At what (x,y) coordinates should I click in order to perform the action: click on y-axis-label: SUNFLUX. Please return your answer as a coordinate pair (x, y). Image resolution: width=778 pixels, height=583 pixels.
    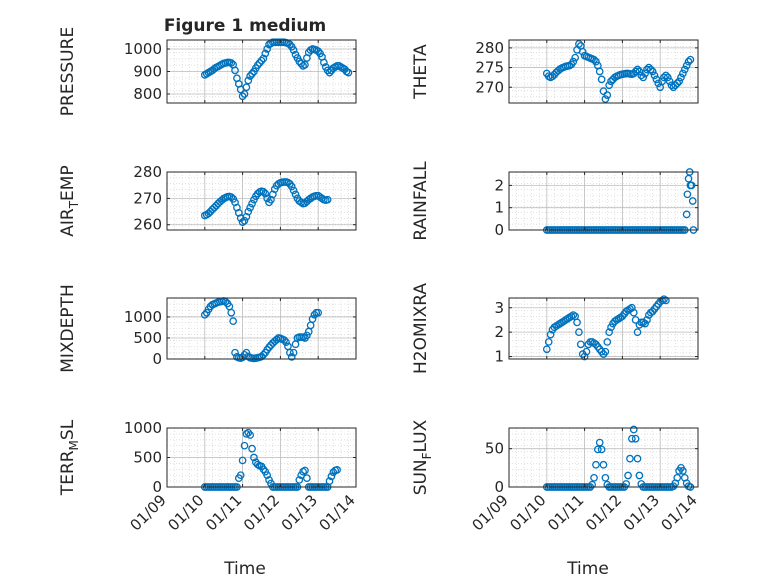
    Looking at the image, I should click on (422, 457).